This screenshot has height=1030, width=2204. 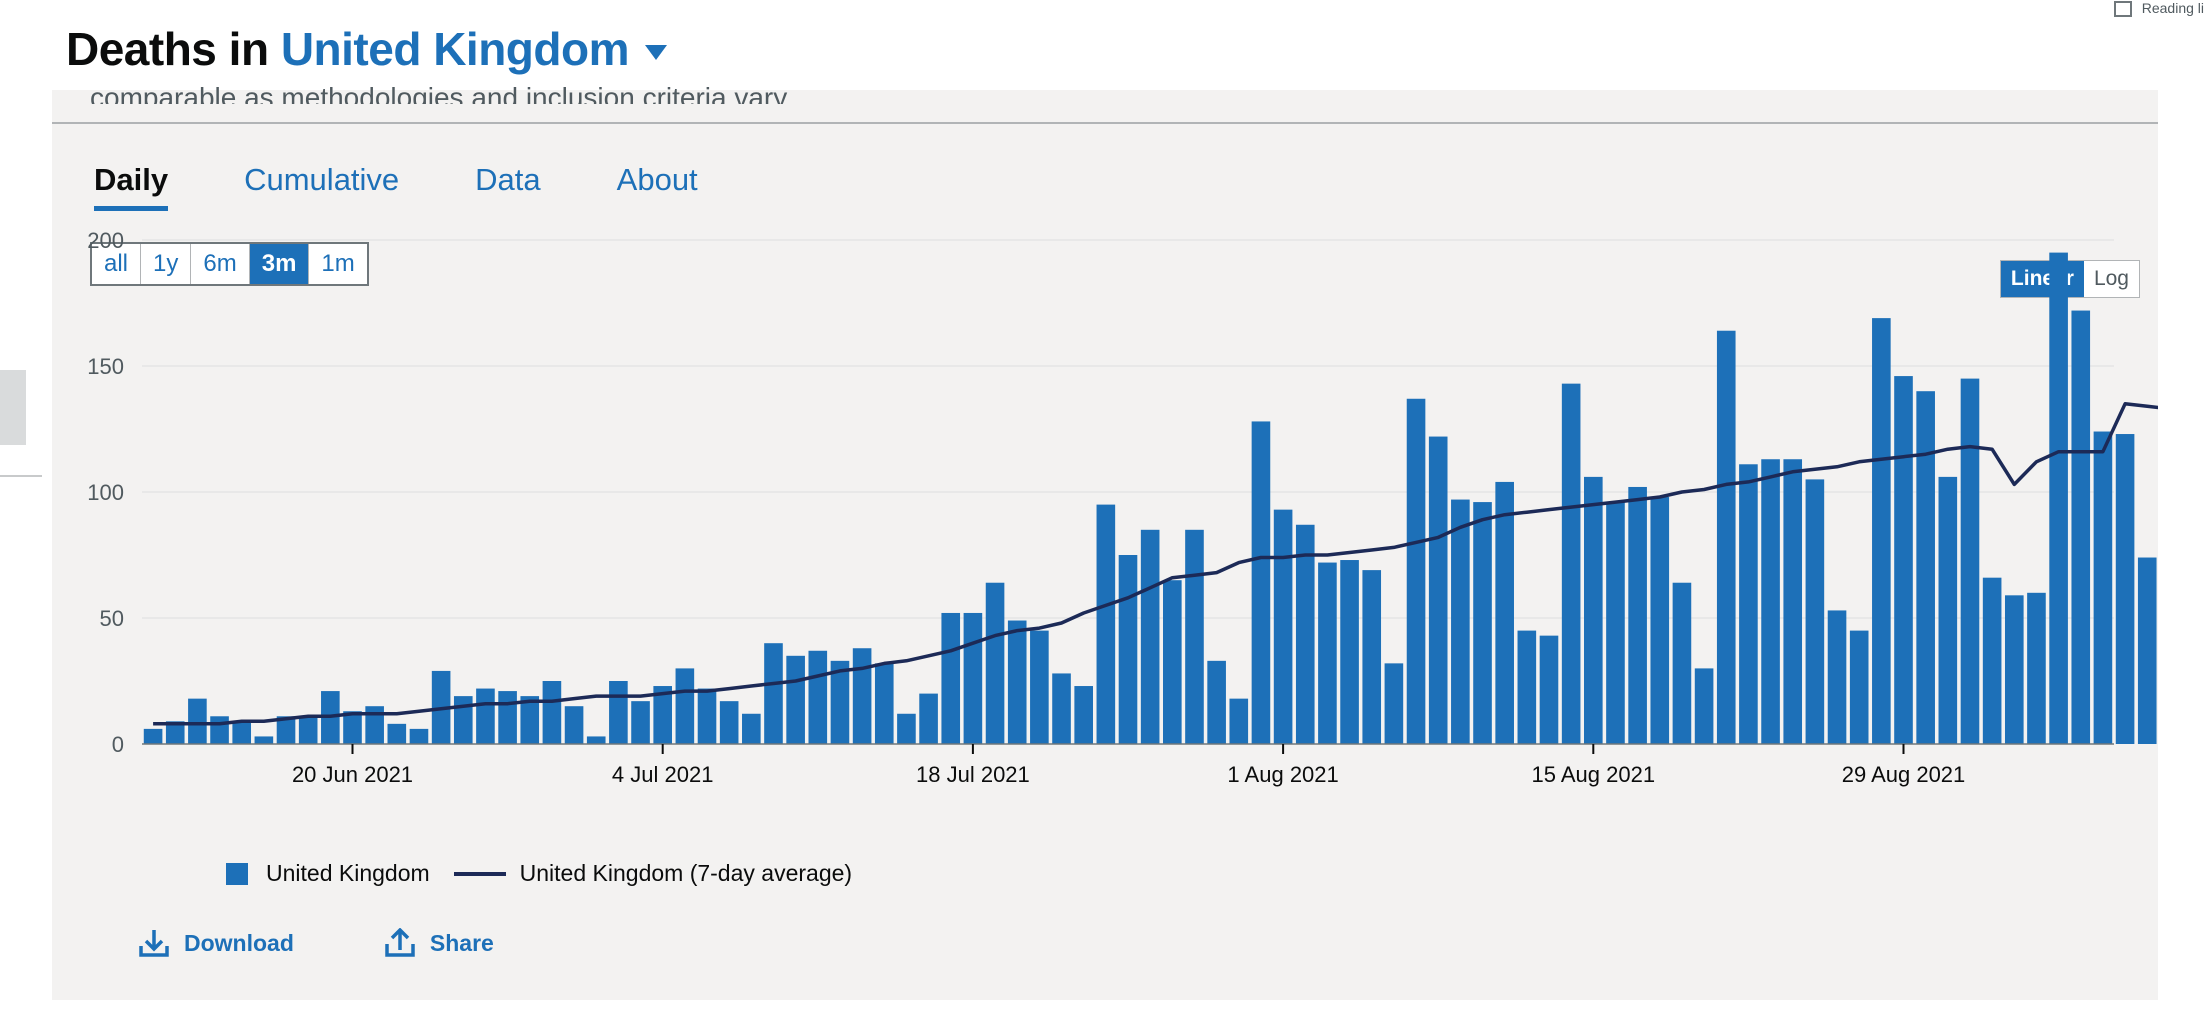 I want to click on share-button: Share, so click(x=439, y=943).